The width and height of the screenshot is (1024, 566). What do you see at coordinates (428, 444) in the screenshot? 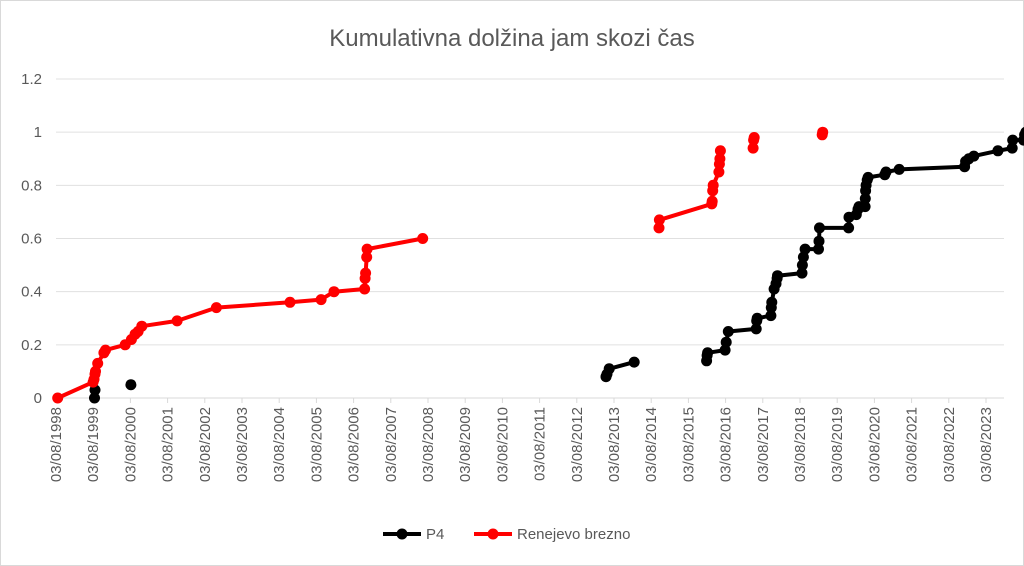
I see `x-tick-label: 03/08/2008` at bounding box center [428, 444].